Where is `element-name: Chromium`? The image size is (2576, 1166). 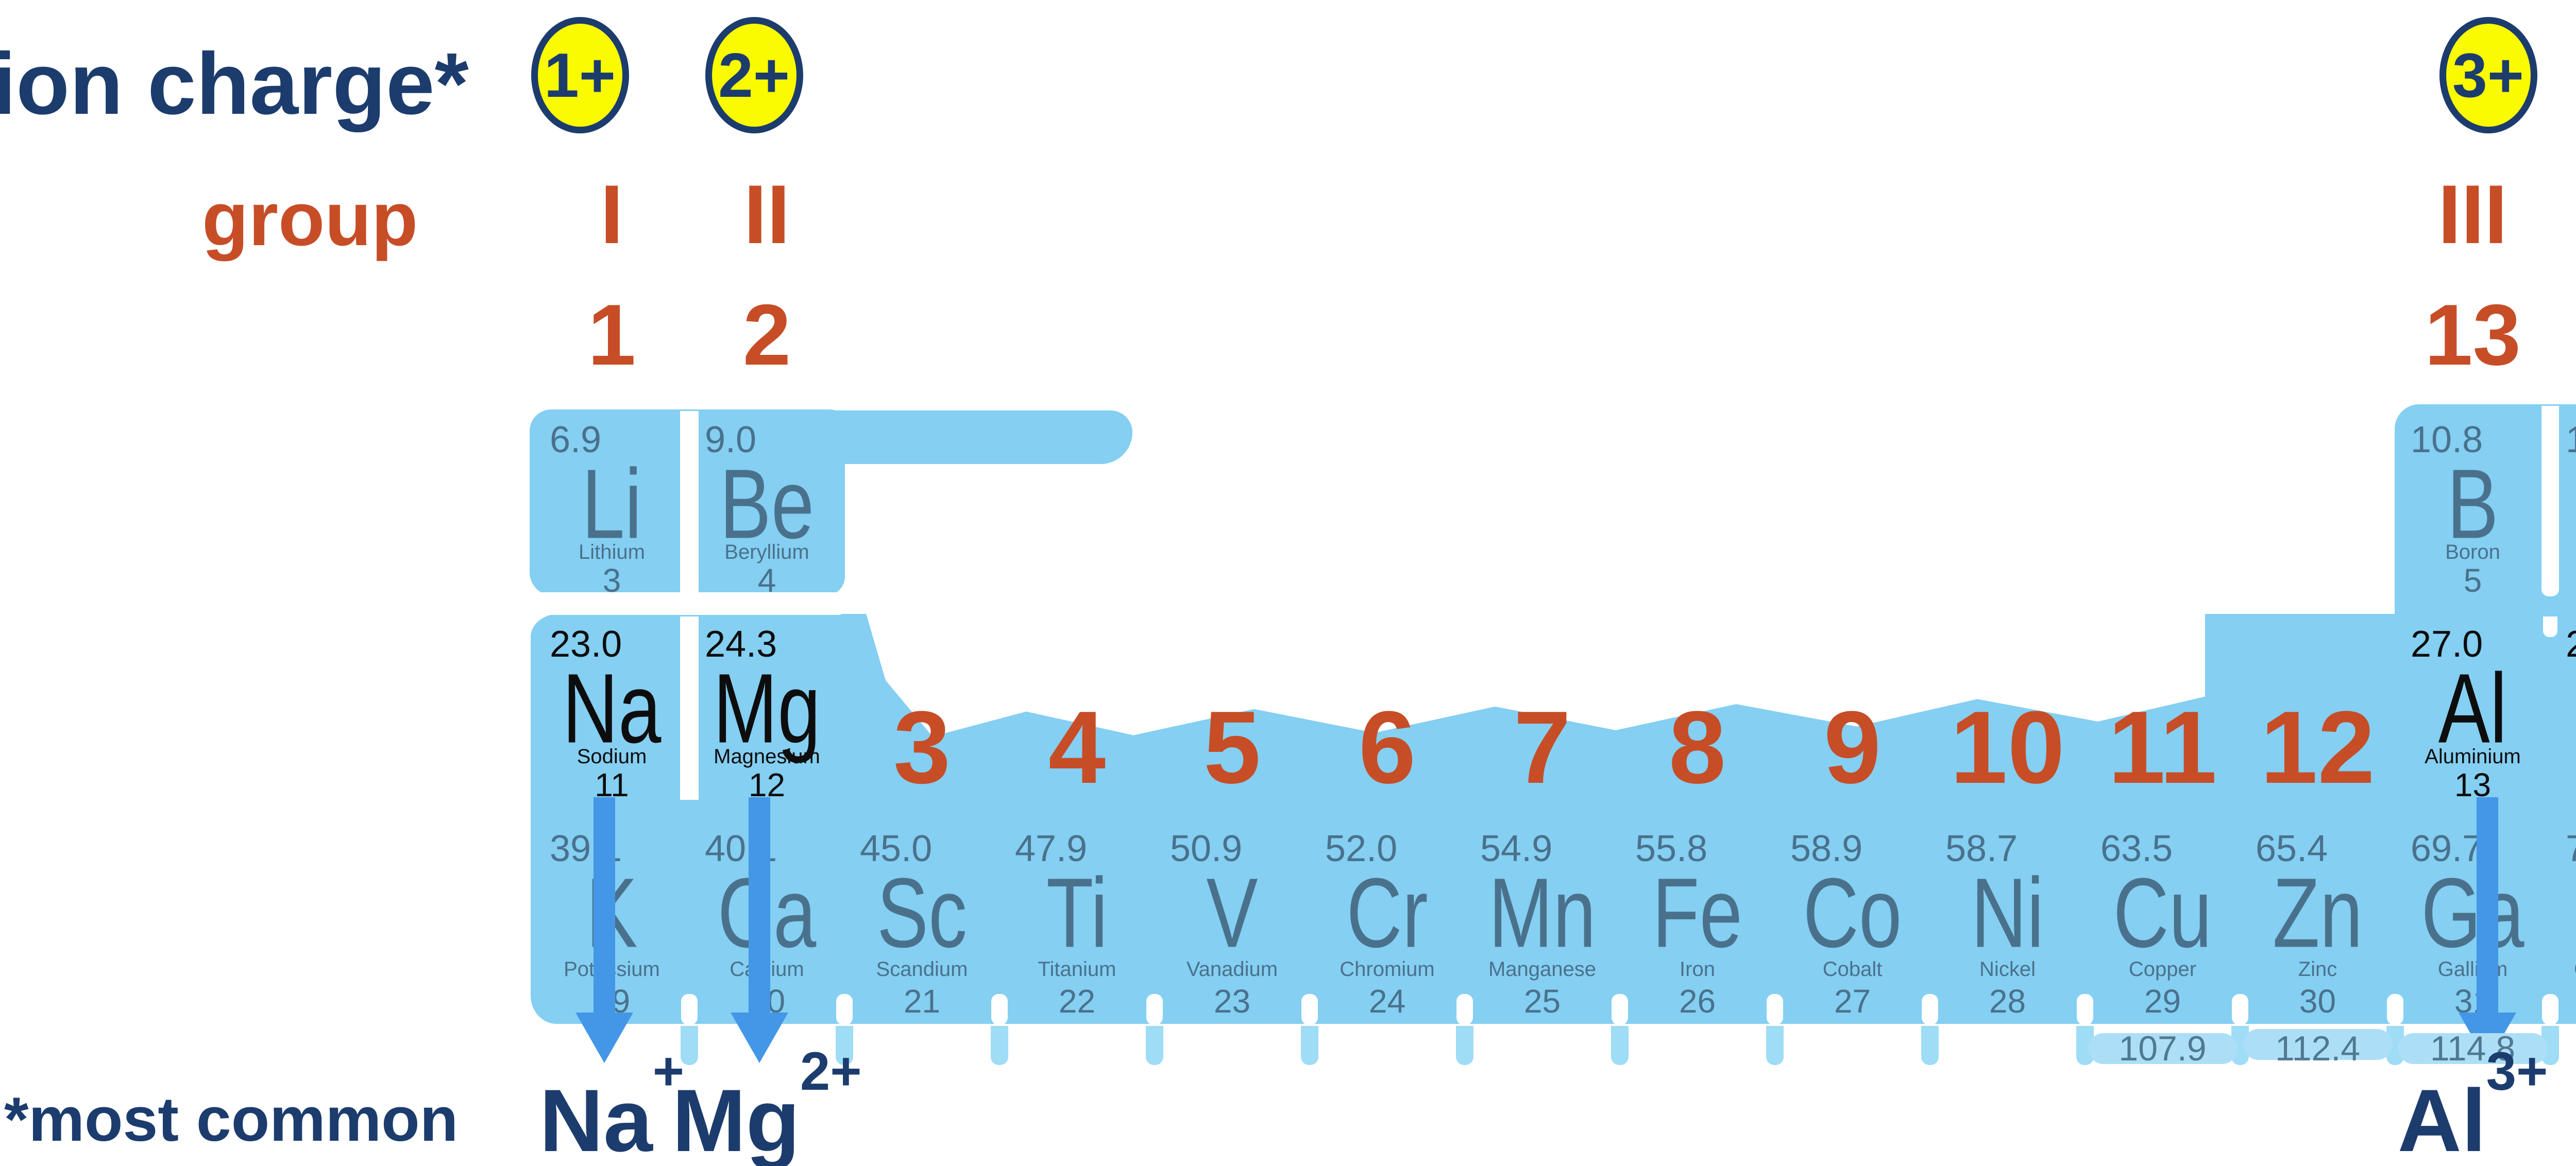 element-name: Chromium is located at coordinates (1387, 970).